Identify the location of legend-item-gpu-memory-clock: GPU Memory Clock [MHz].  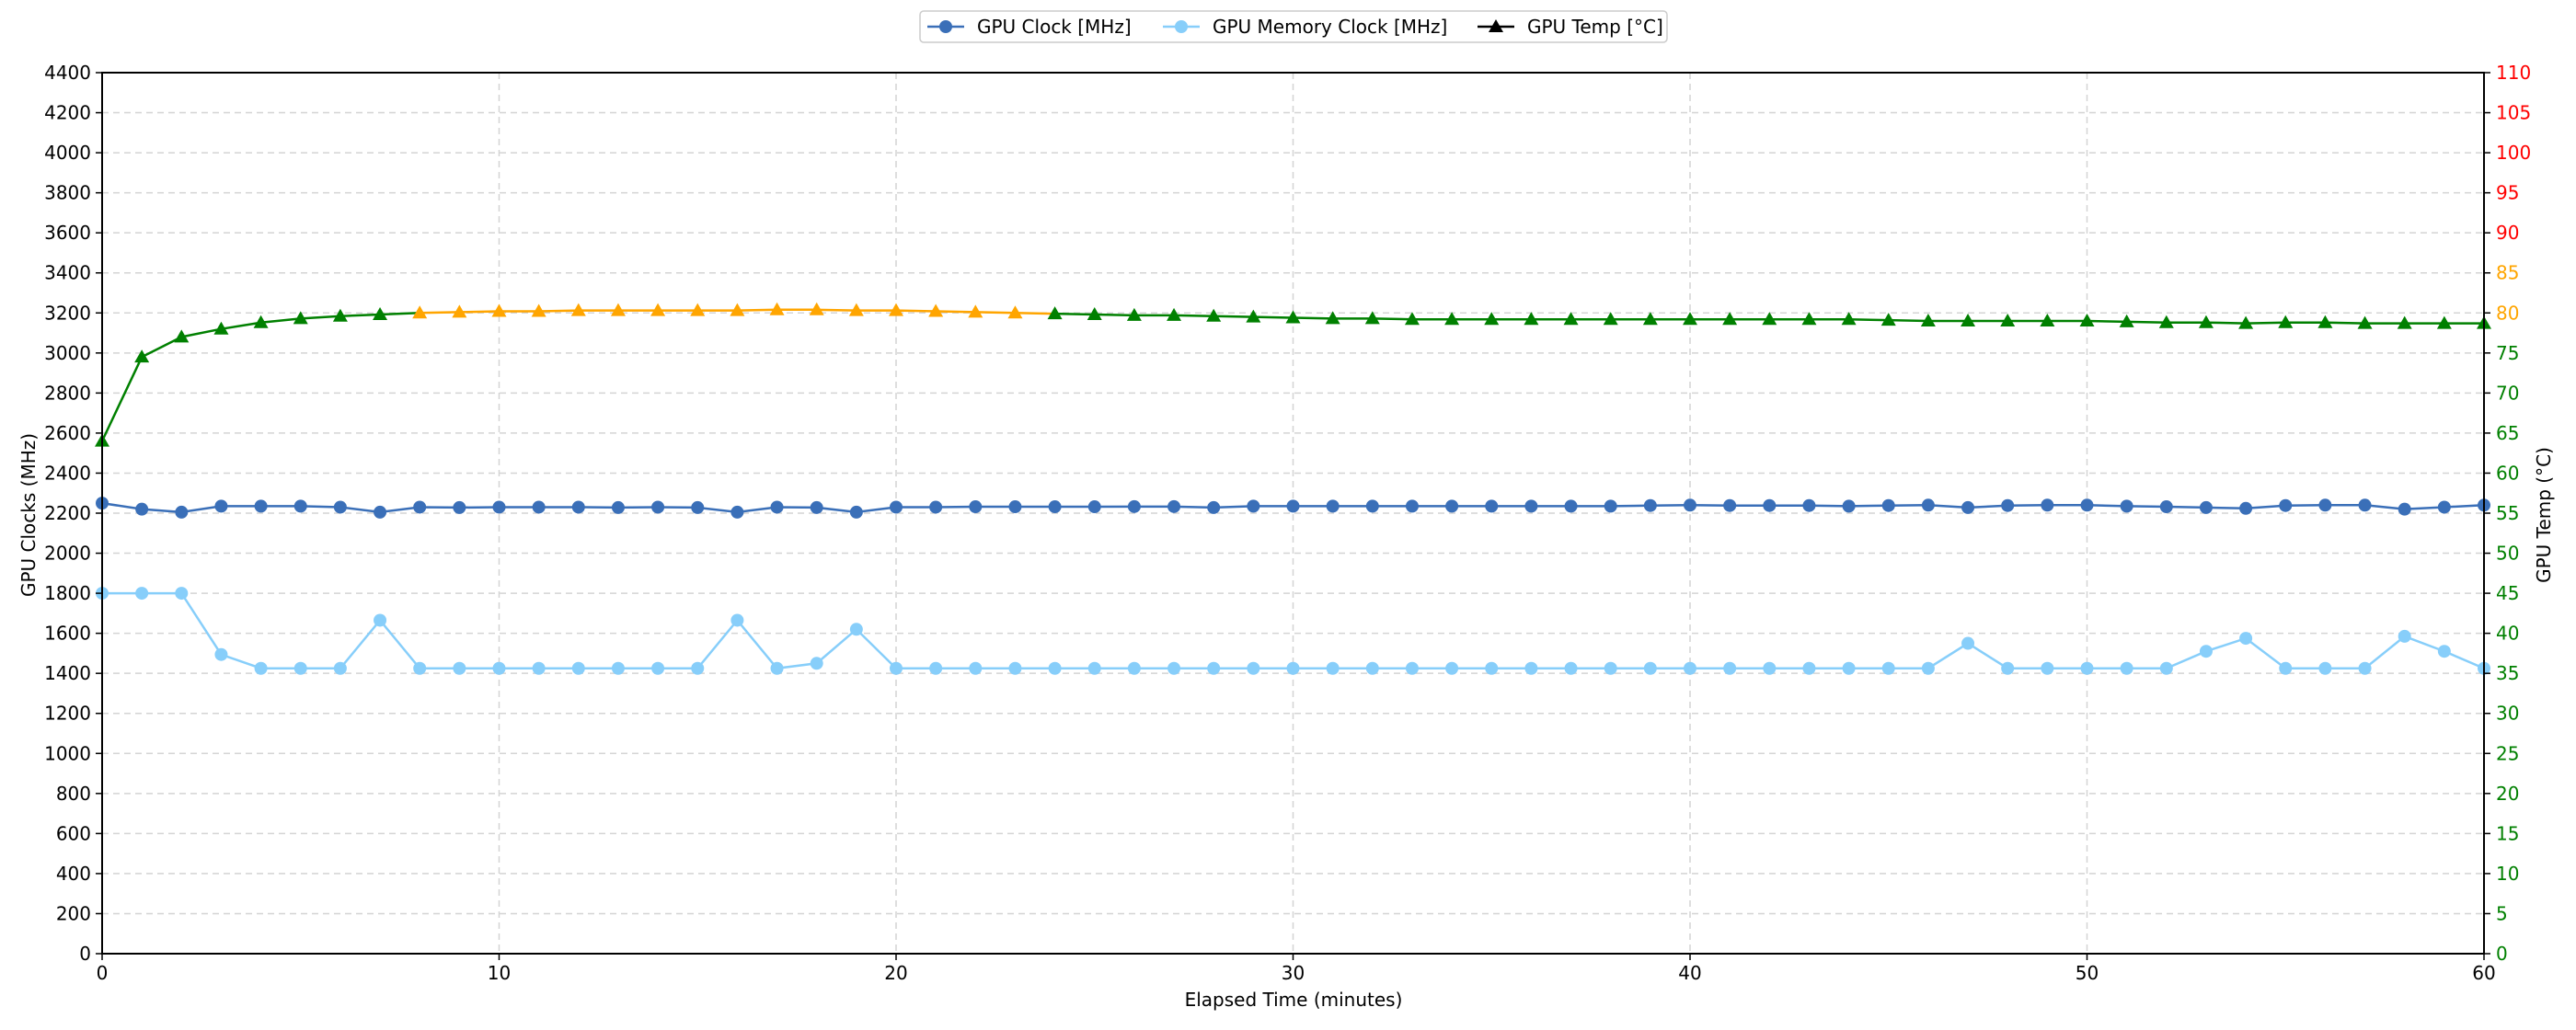
(1305, 27).